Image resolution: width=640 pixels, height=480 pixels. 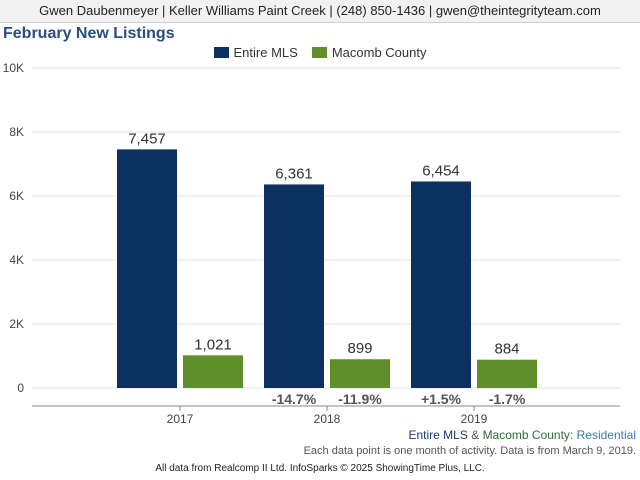 What do you see at coordinates (16, 196) in the screenshot?
I see `y-tick-label: 6K` at bounding box center [16, 196].